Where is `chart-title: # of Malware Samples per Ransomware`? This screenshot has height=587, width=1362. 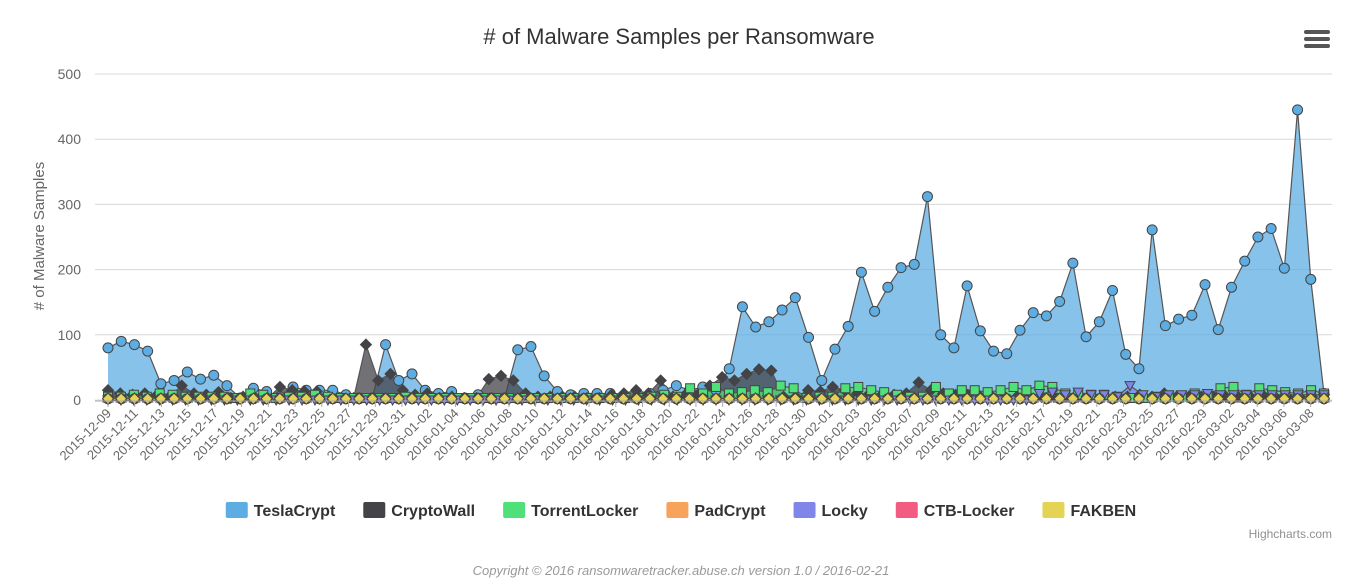
chart-title: # of Malware Samples per Ransomware is located at coordinates (678, 36).